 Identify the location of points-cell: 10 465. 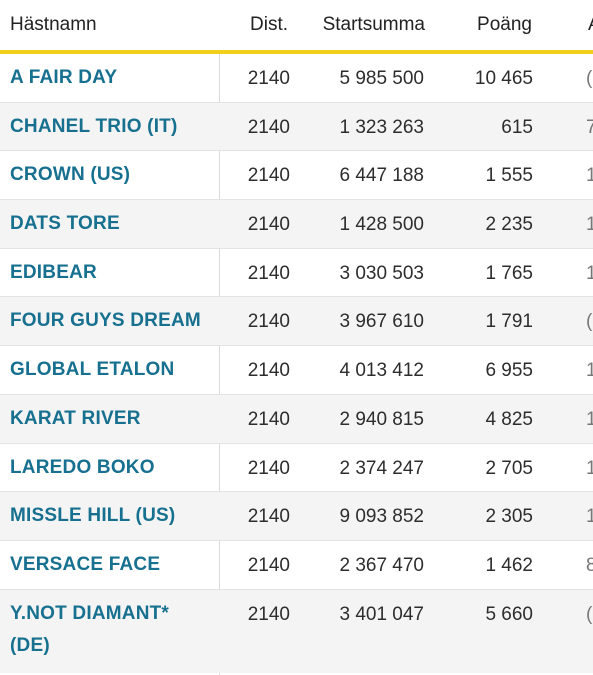
(503, 78).